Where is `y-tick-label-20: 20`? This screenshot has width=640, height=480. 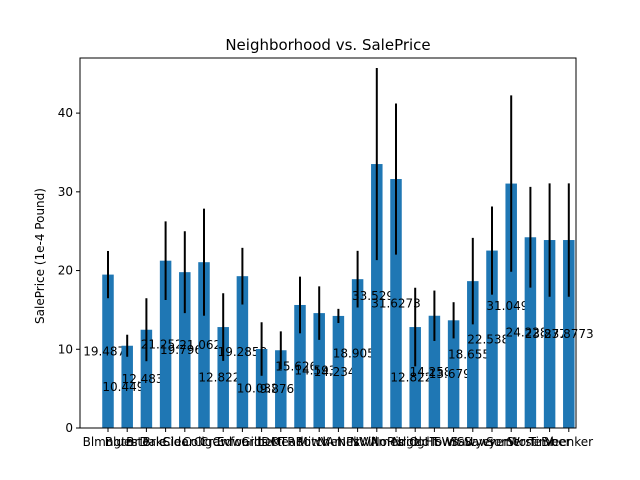
y-tick-label-20: 20 is located at coordinates (65, 271).